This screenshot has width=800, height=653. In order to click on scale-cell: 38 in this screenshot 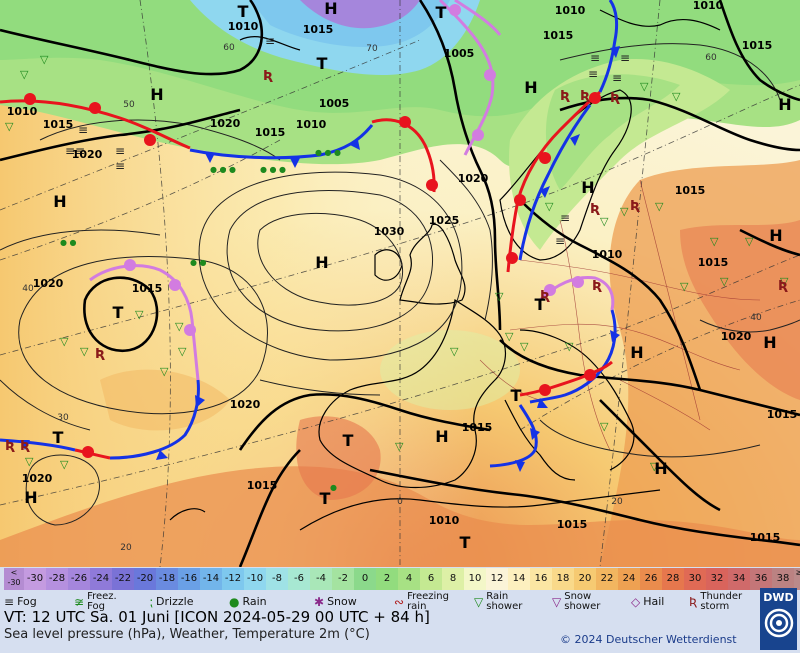, I will do `click(783, 579)`.